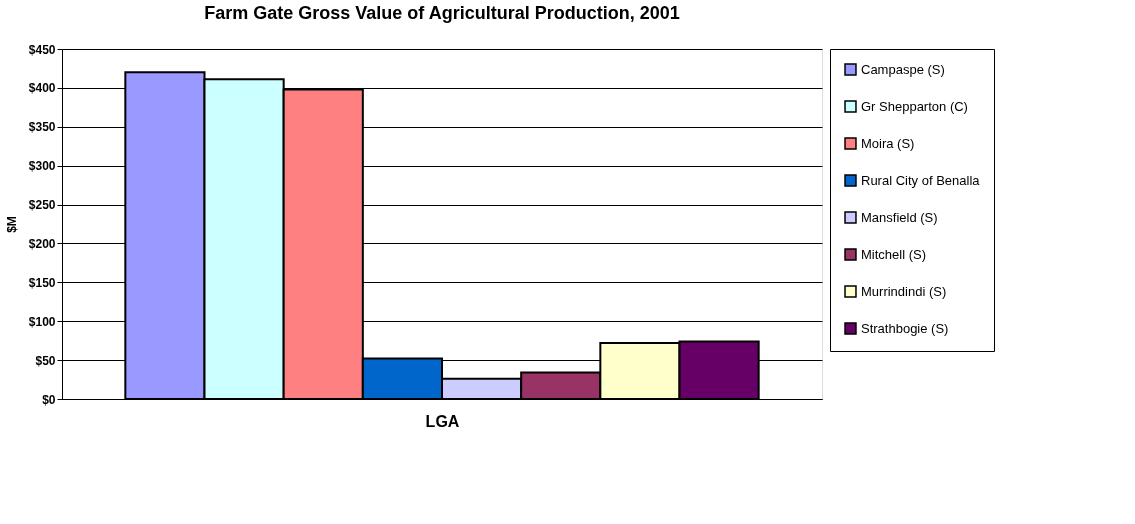 The width and height of the screenshot is (1135, 524). Describe the element at coordinates (42, 205) in the screenshot. I see `y-tick-label: $250` at that location.